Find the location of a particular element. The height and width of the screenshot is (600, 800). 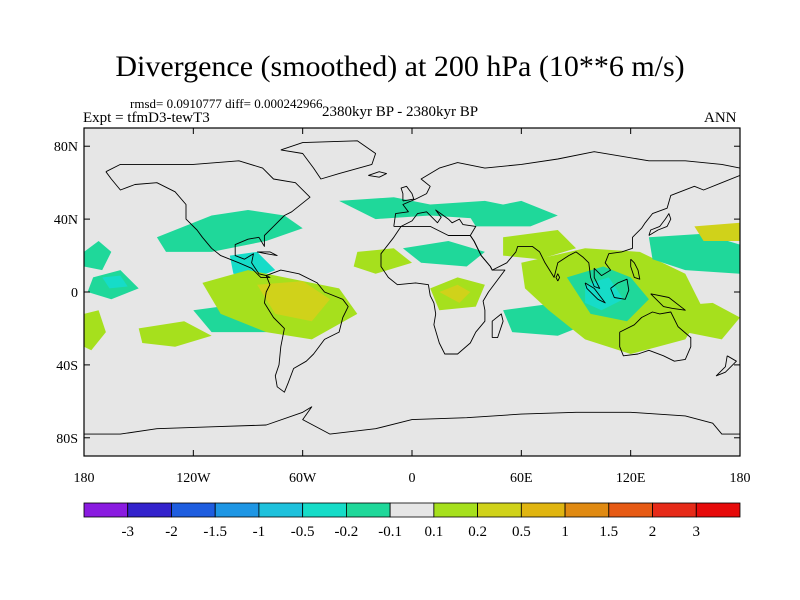

coastline-iceland is located at coordinates (377, 174).